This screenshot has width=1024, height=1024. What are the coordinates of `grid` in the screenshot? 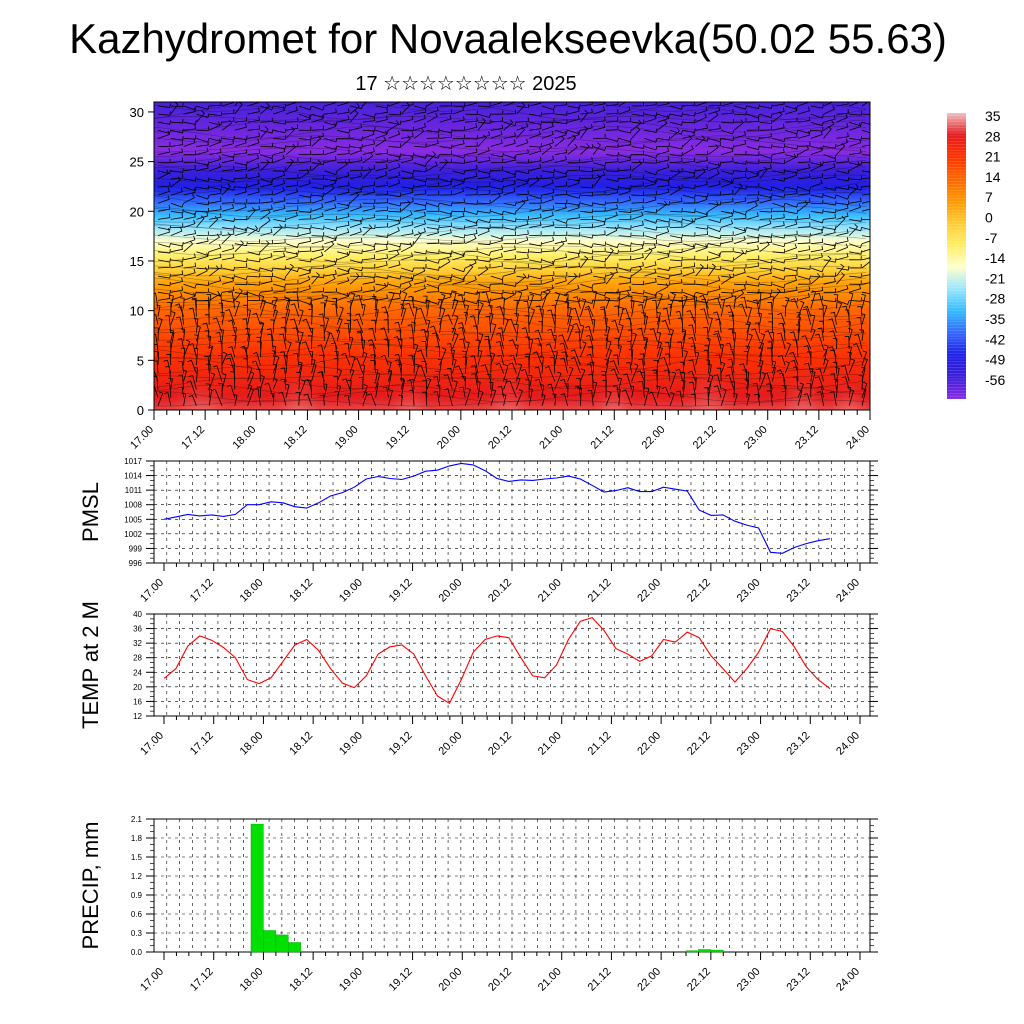 It's located at (512, 665).